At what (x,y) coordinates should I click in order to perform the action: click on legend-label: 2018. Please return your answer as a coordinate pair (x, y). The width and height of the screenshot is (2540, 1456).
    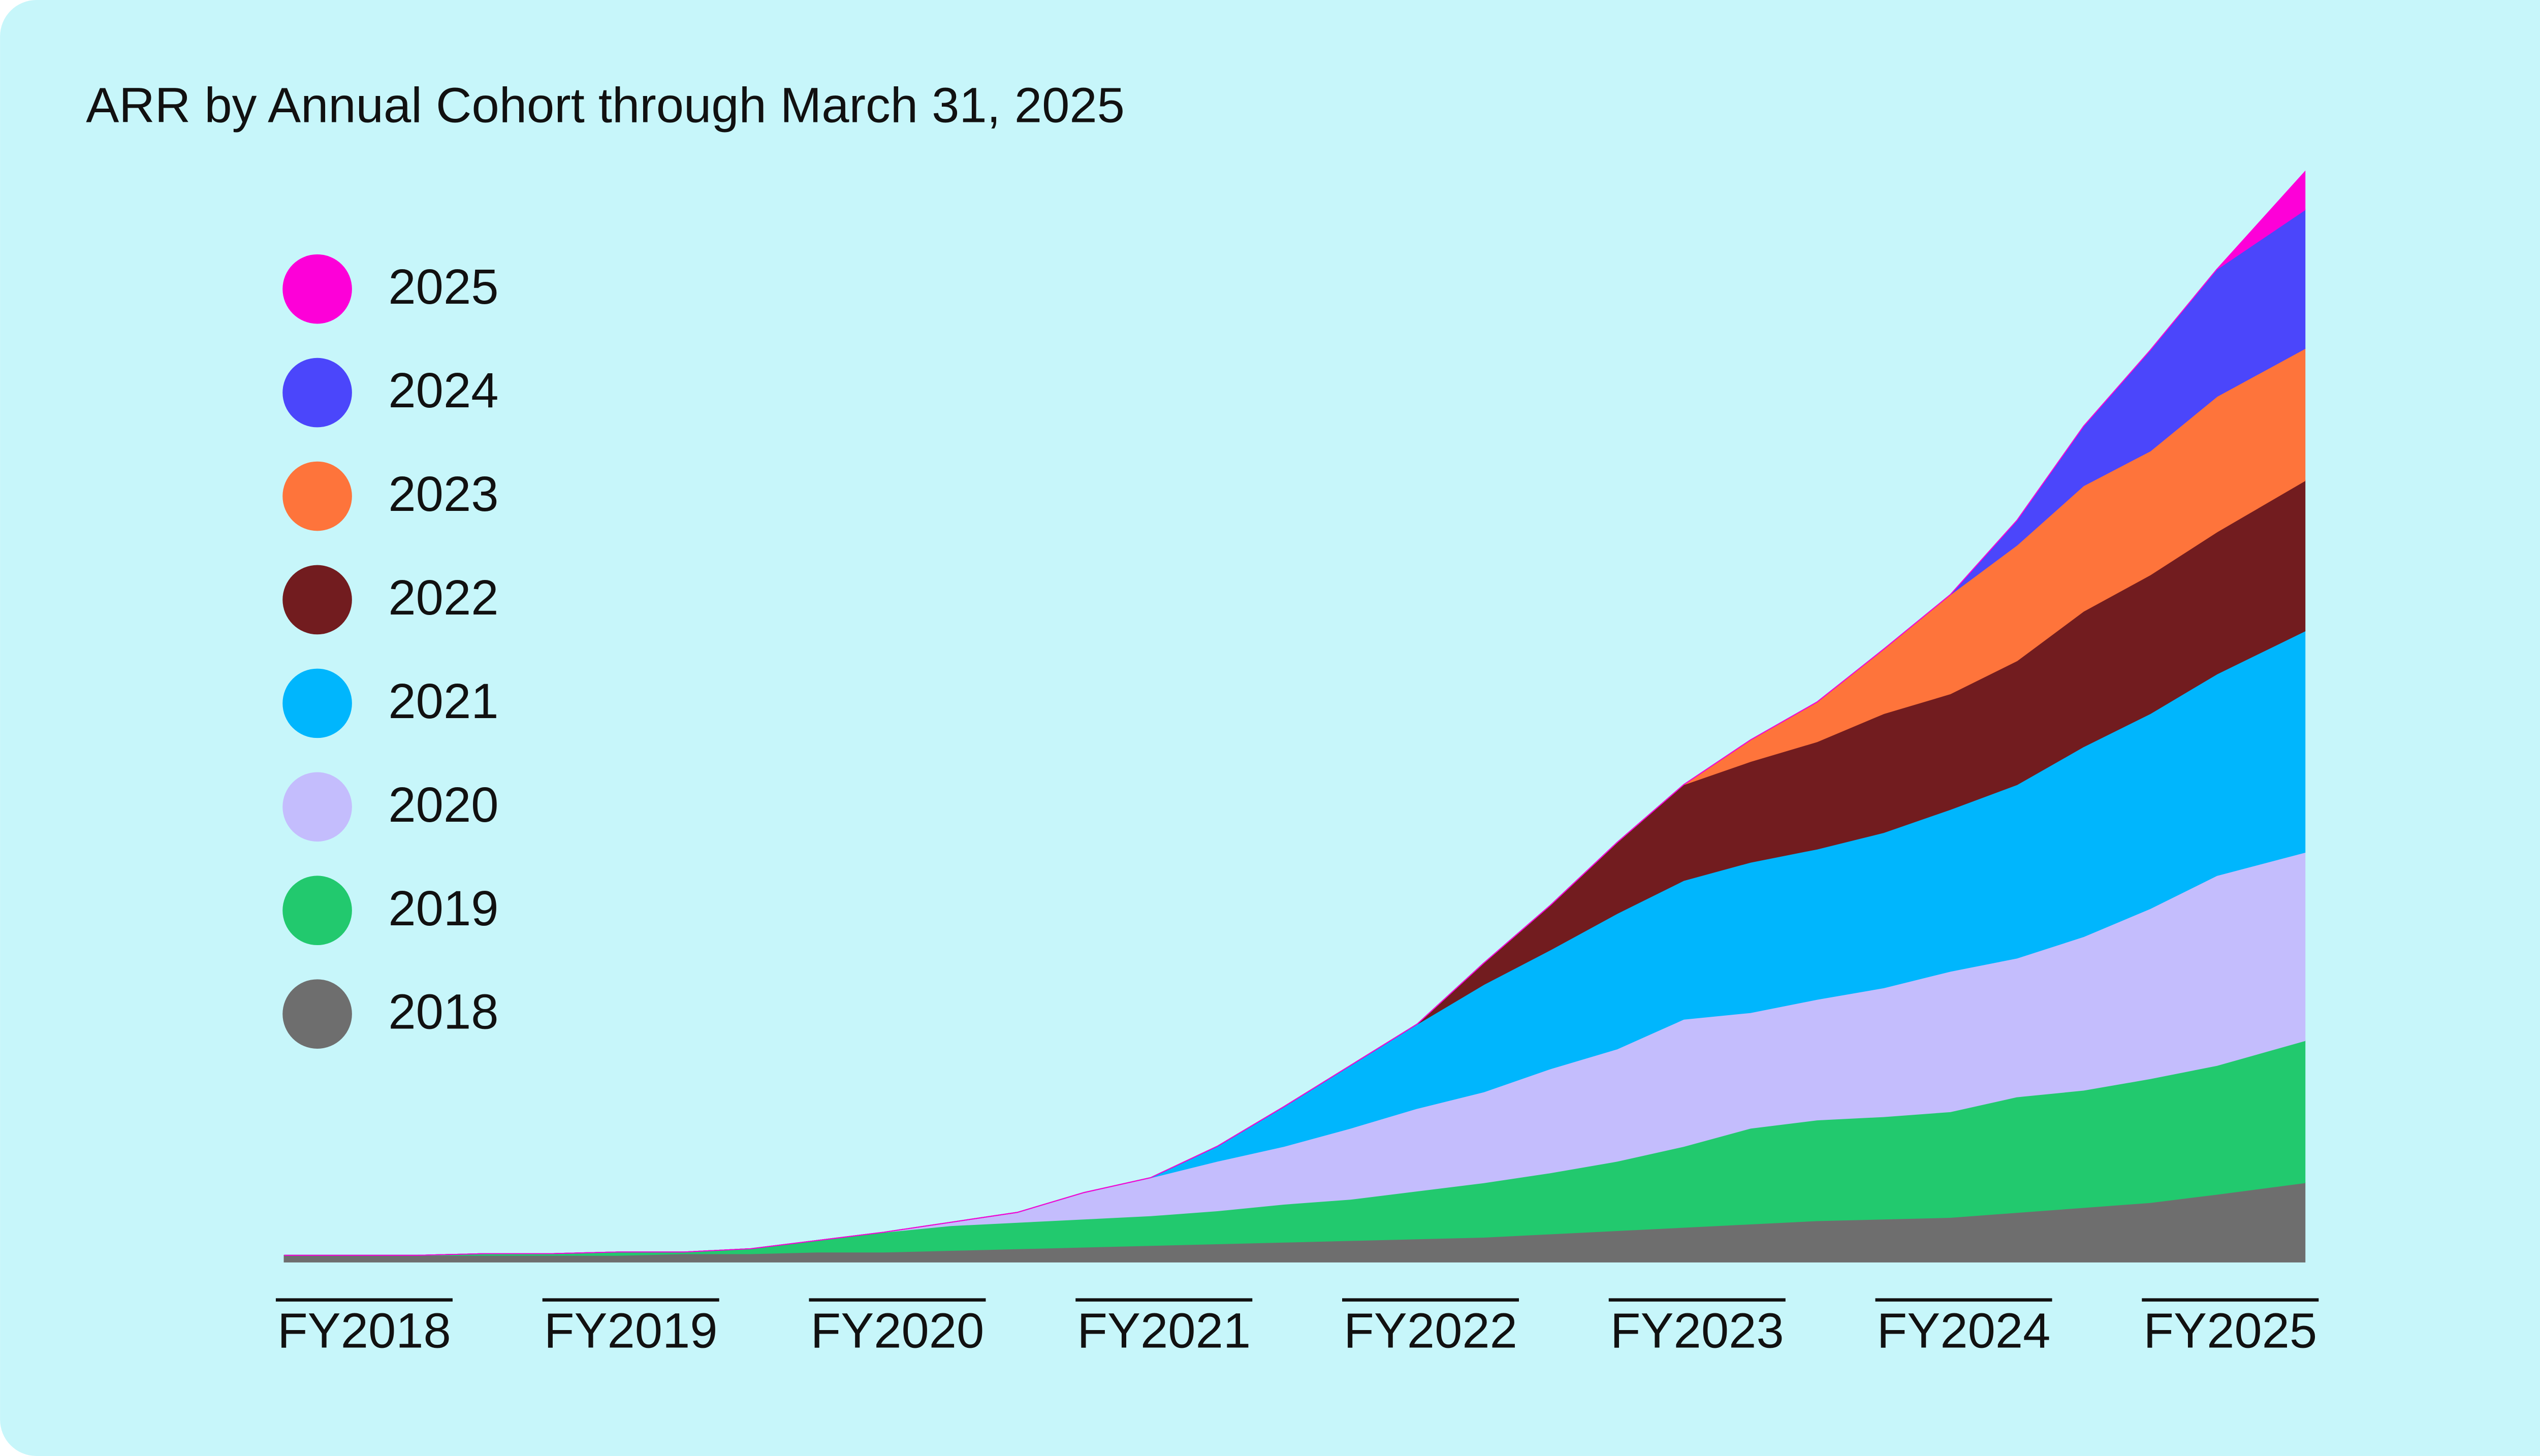
    Looking at the image, I should click on (443, 1012).